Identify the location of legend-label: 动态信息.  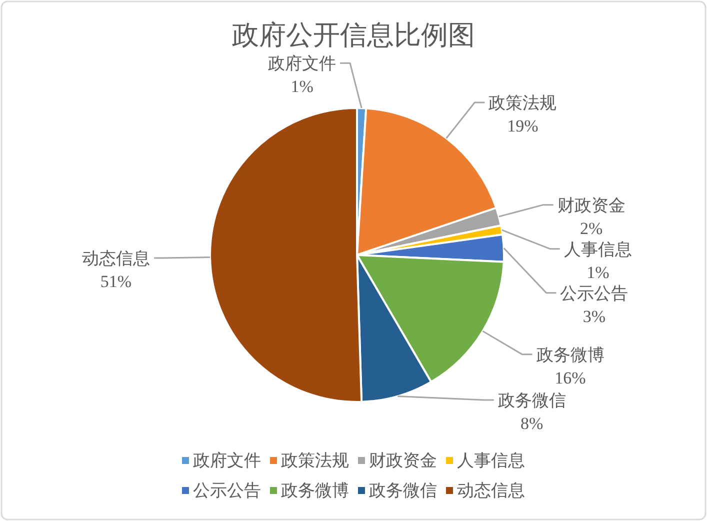
(491, 490).